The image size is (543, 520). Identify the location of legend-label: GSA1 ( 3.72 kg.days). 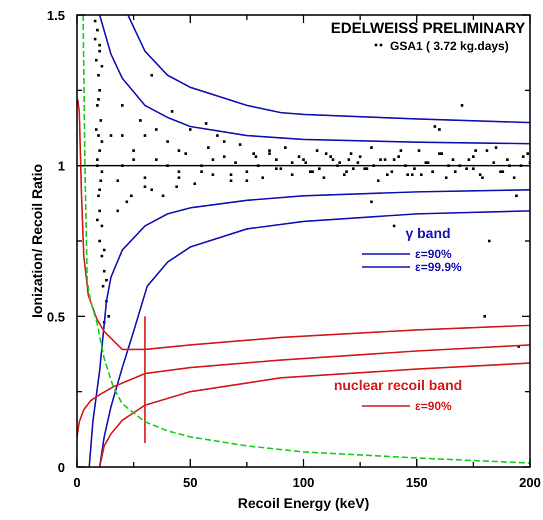
(449, 46).